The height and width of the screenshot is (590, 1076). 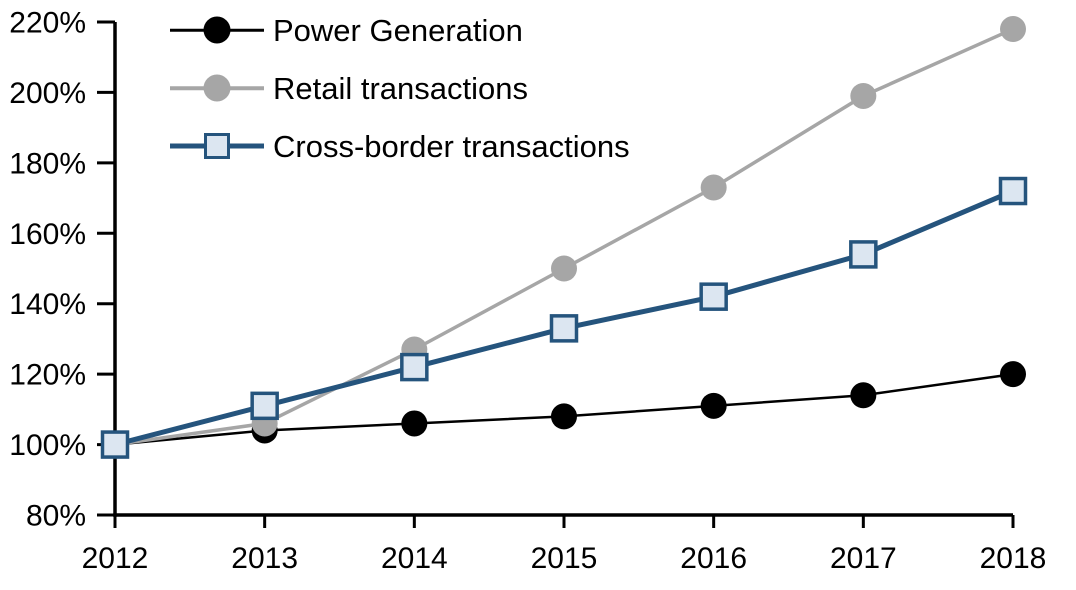 I want to click on y-tick-label: 220%, so click(x=47, y=23).